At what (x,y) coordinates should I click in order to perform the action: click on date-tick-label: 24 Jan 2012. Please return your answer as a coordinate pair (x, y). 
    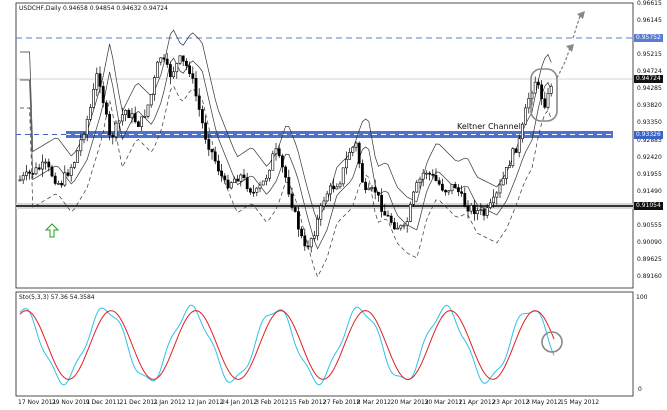
    Looking at the image, I should click on (239, 402).